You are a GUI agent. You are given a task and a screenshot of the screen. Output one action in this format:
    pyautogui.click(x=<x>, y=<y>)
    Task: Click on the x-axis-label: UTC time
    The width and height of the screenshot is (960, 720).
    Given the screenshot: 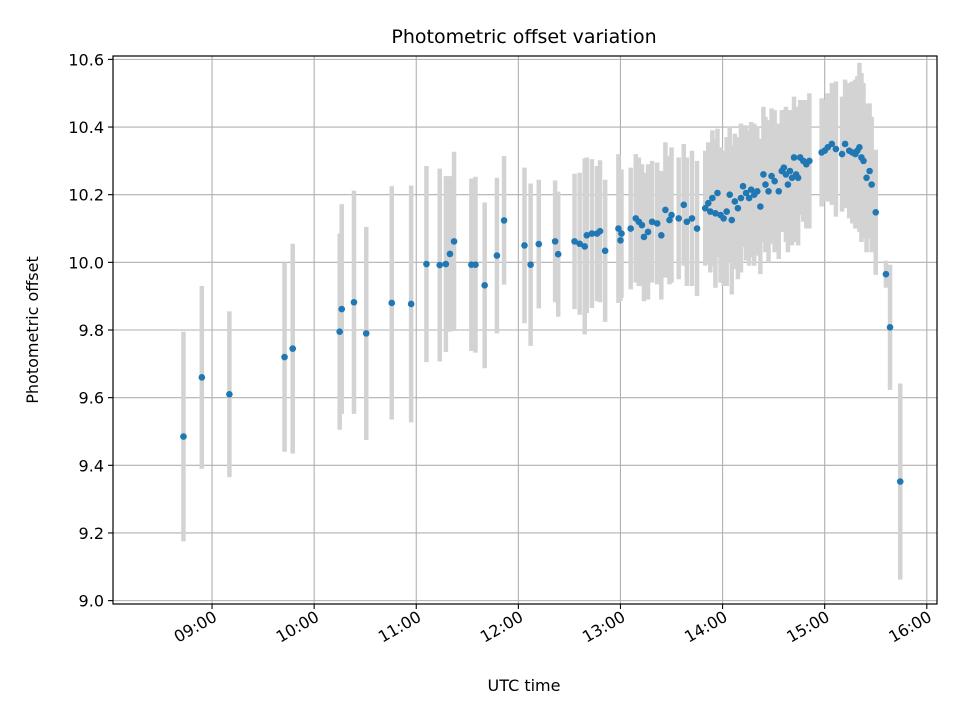 What is the action you would take?
    pyautogui.click(x=524, y=685)
    